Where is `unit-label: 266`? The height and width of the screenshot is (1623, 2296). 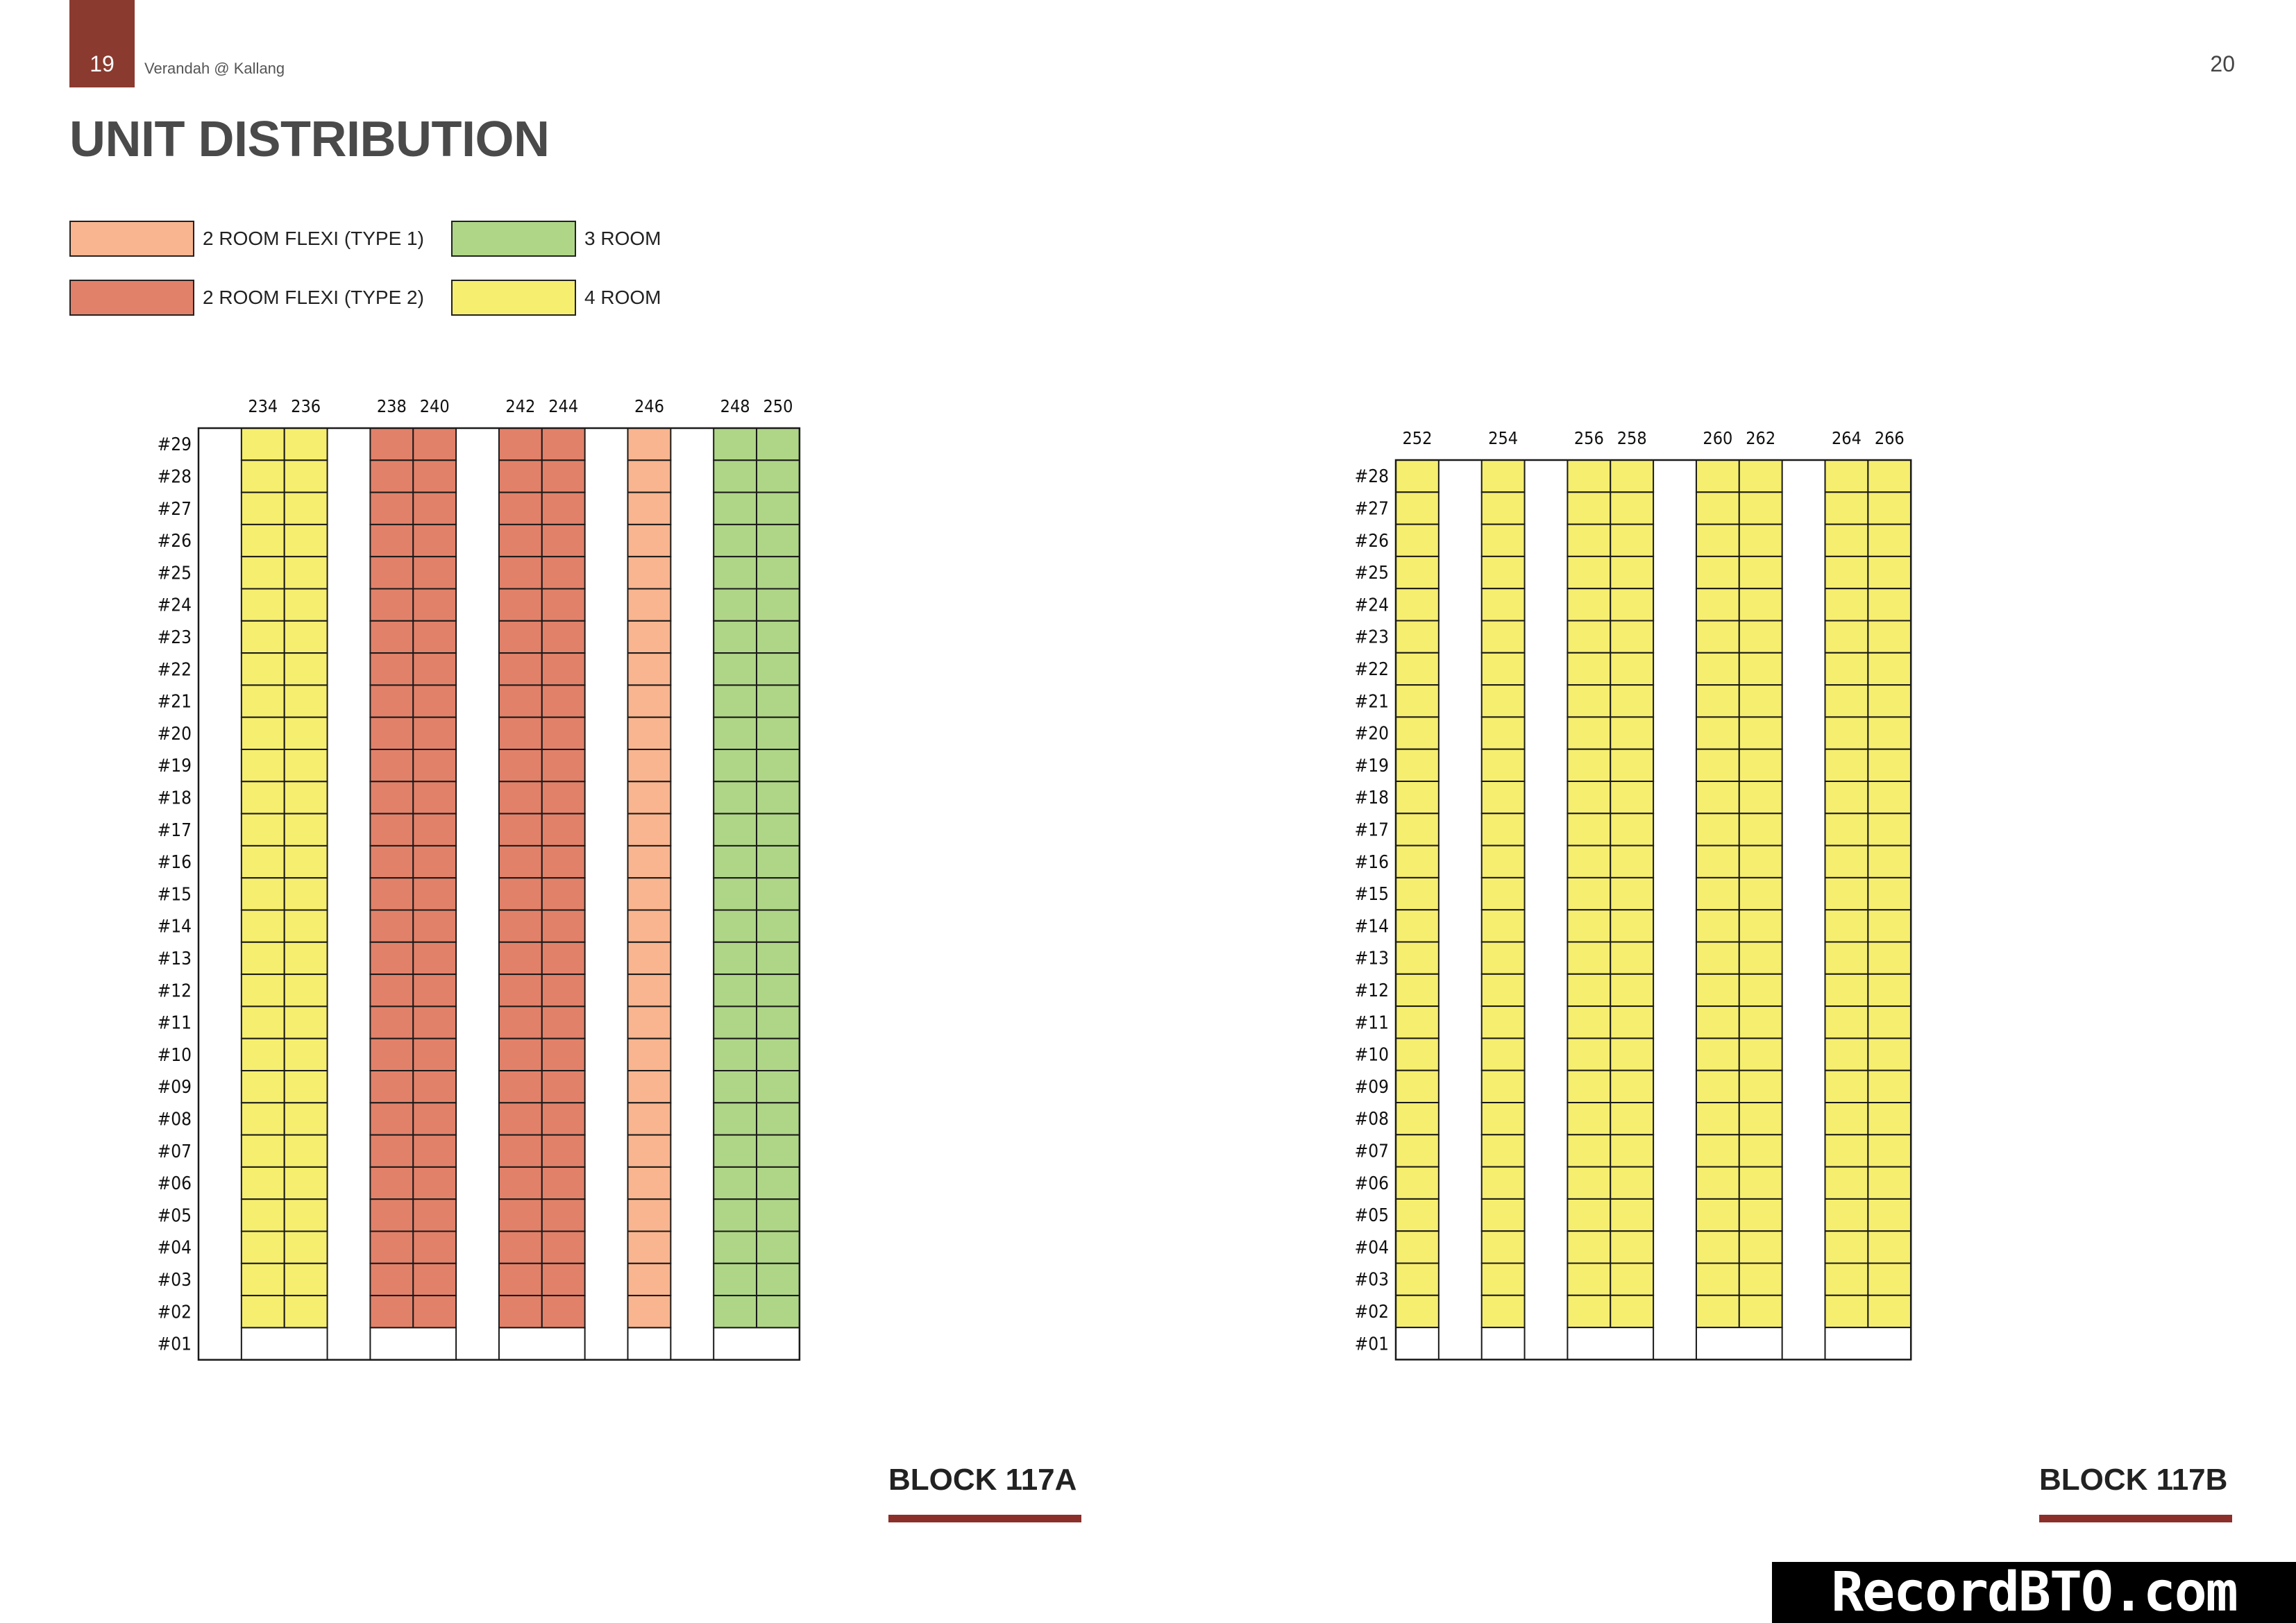 unit-label: 266 is located at coordinates (1890, 438).